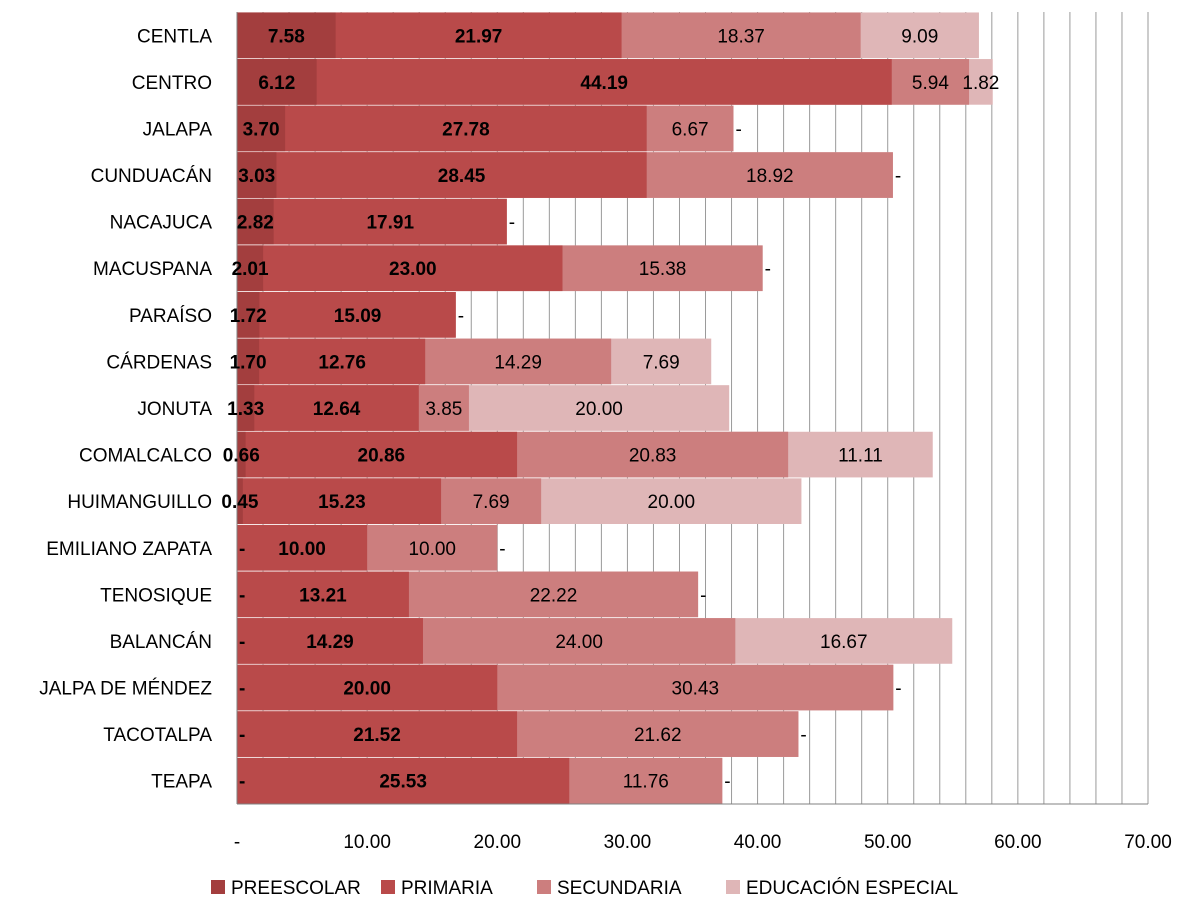 The width and height of the screenshot is (1181, 907). What do you see at coordinates (628, 842) in the screenshot?
I see `x-tick-label: 30.00` at bounding box center [628, 842].